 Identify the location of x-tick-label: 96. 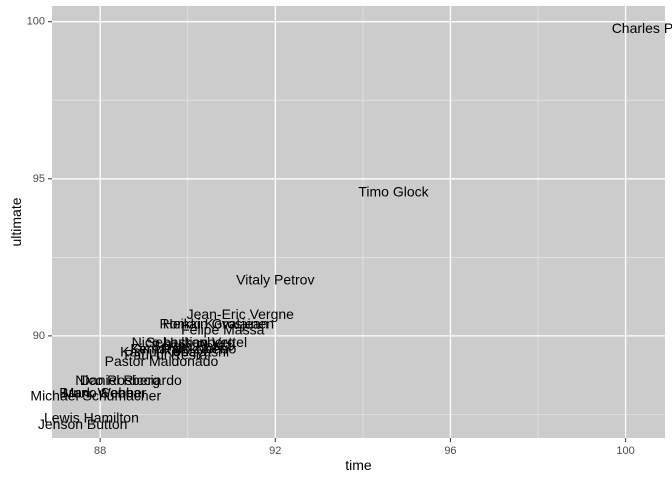
(450, 451).